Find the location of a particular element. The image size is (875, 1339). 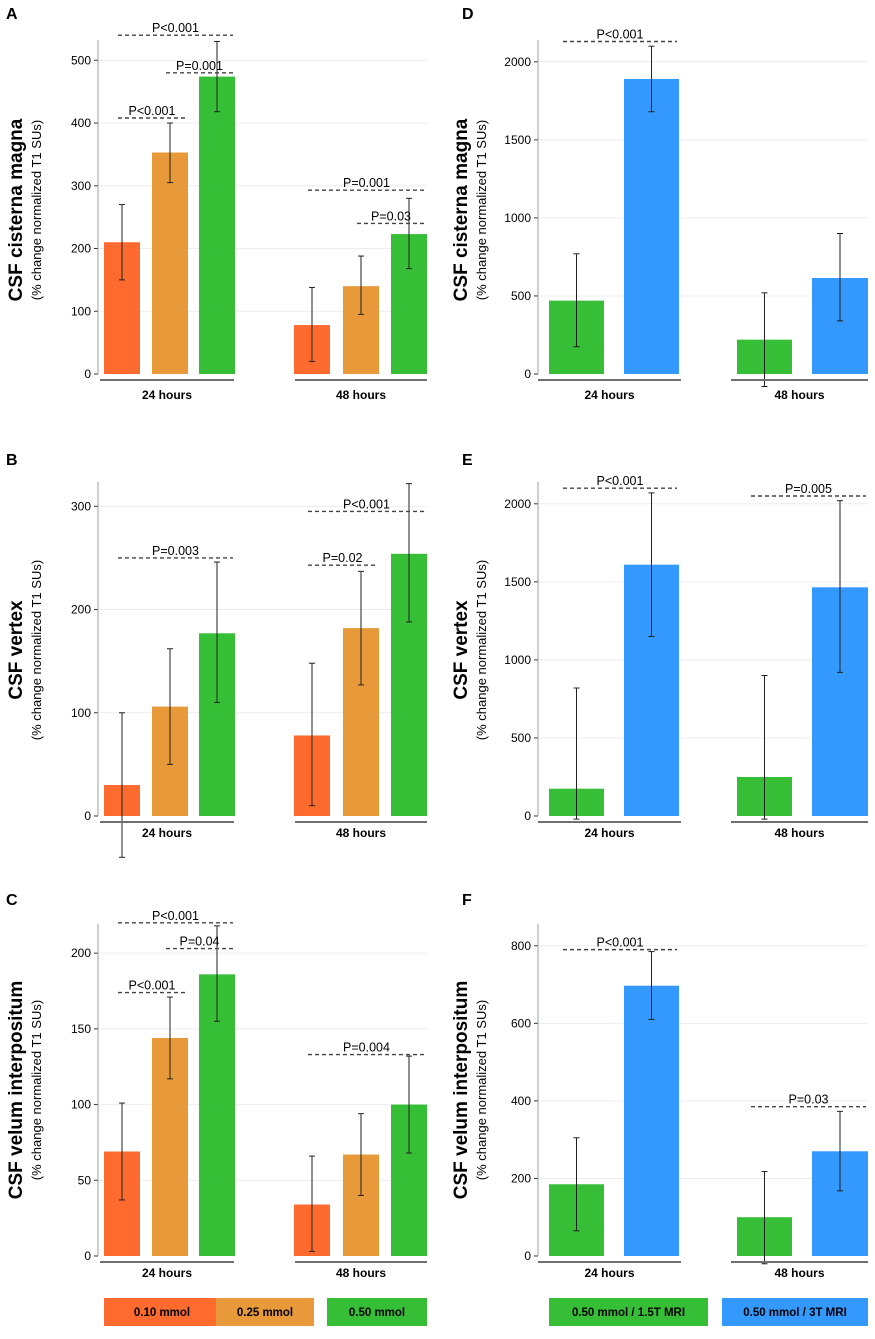

y-tick-label: 600 is located at coordinates (521, 1023).